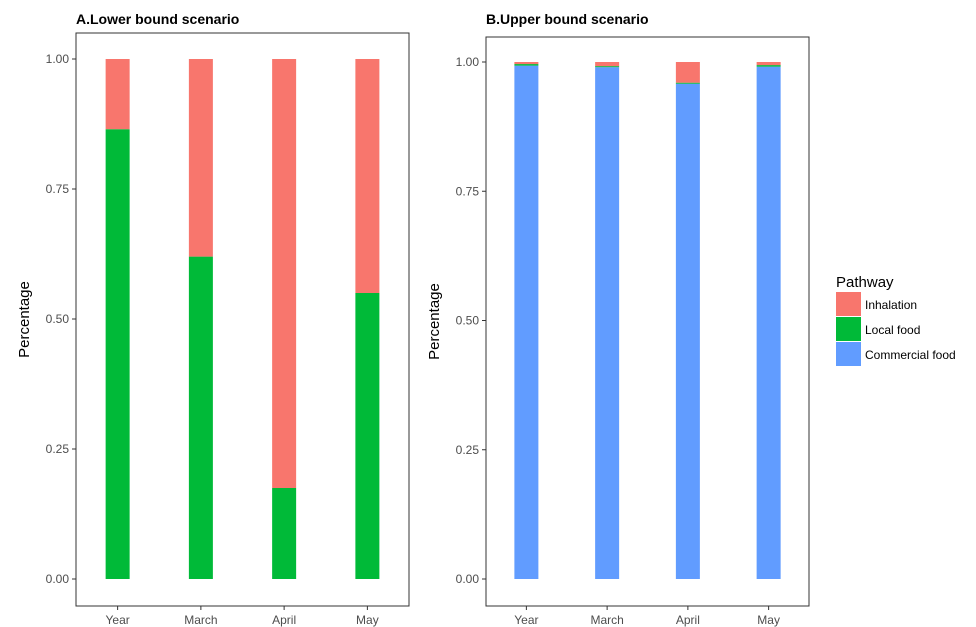  I want to click on panel-b-y-ticks: 0.00 0.25 0.50 0.75 1.00, so click(471, 320).